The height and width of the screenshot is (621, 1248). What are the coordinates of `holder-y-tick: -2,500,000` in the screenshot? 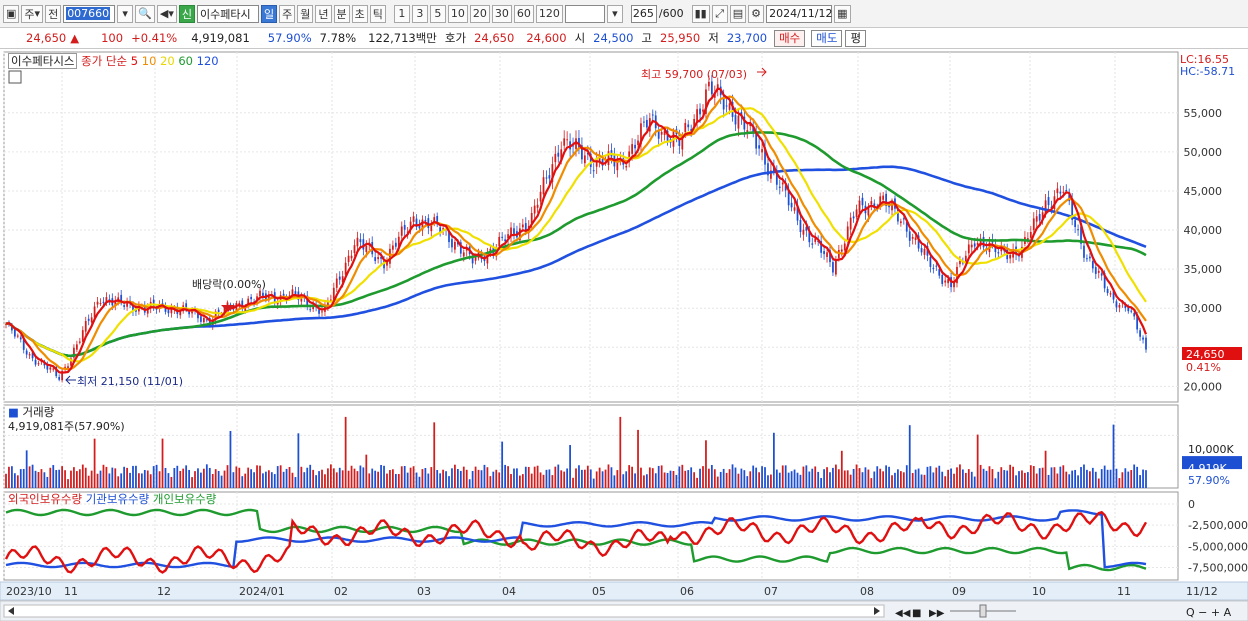 It's located at (1218, 525).